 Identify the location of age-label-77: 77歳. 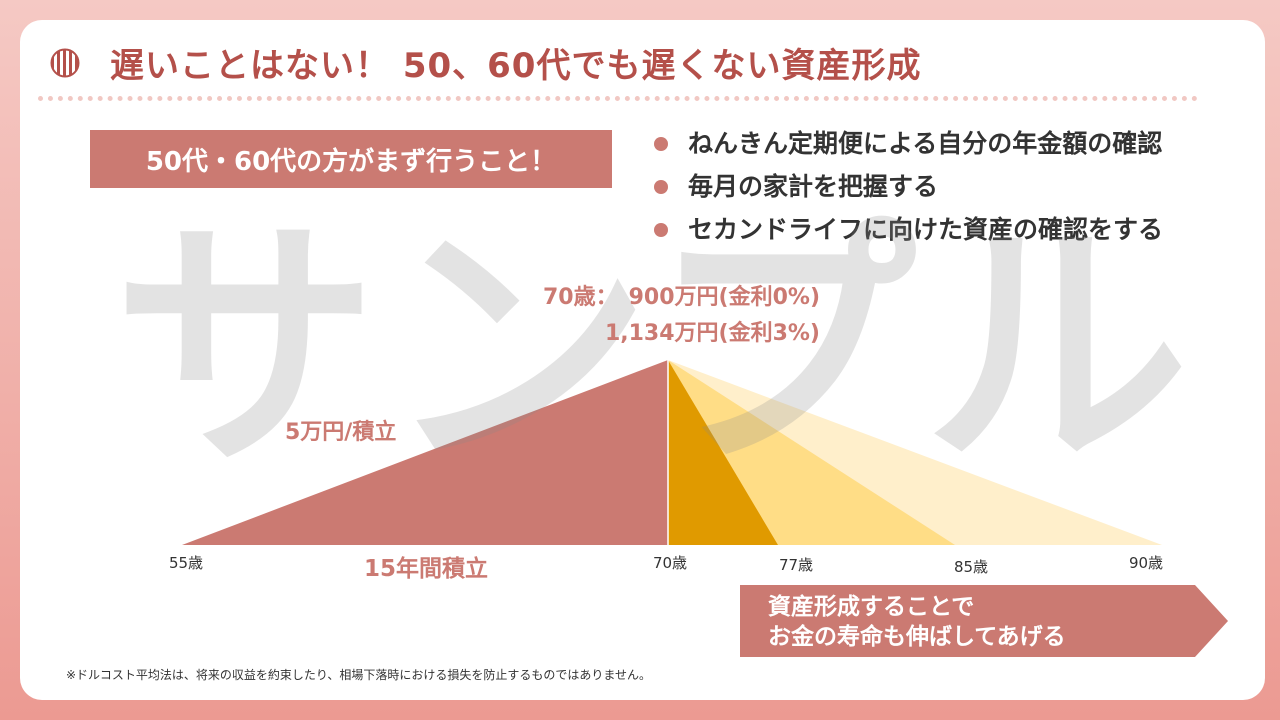
(796, 565).